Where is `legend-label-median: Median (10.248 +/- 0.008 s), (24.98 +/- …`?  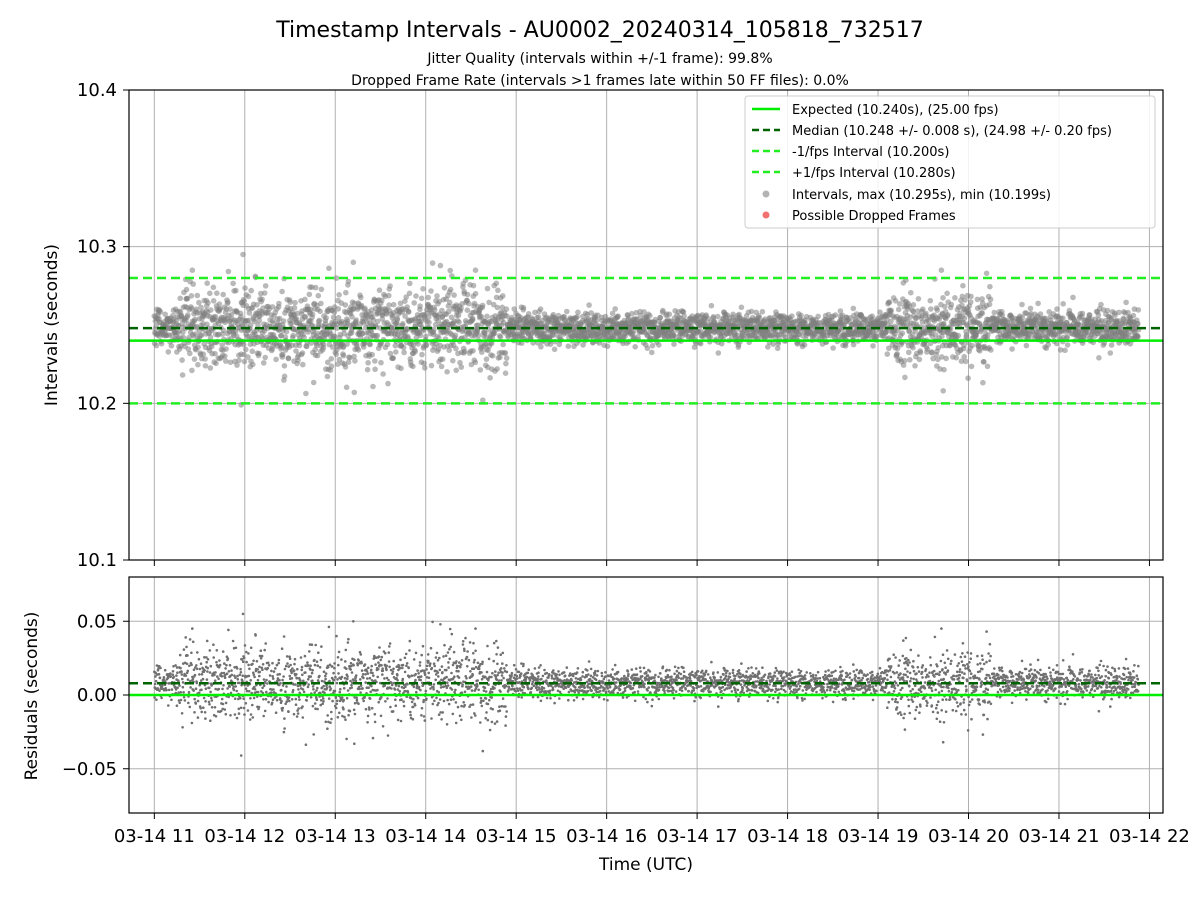 legend-label-median: Median (10.248 +/- 0.008 s), (24.98 +/- … is located at coordinates (952, 131).